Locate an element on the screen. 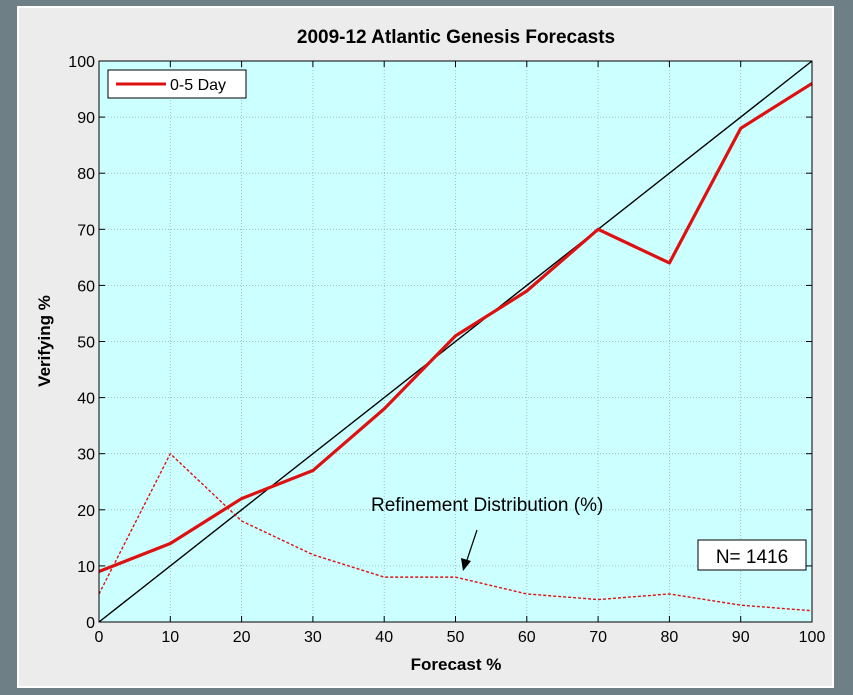  y-tick-label: 50 is located at coordinates (86, 343).